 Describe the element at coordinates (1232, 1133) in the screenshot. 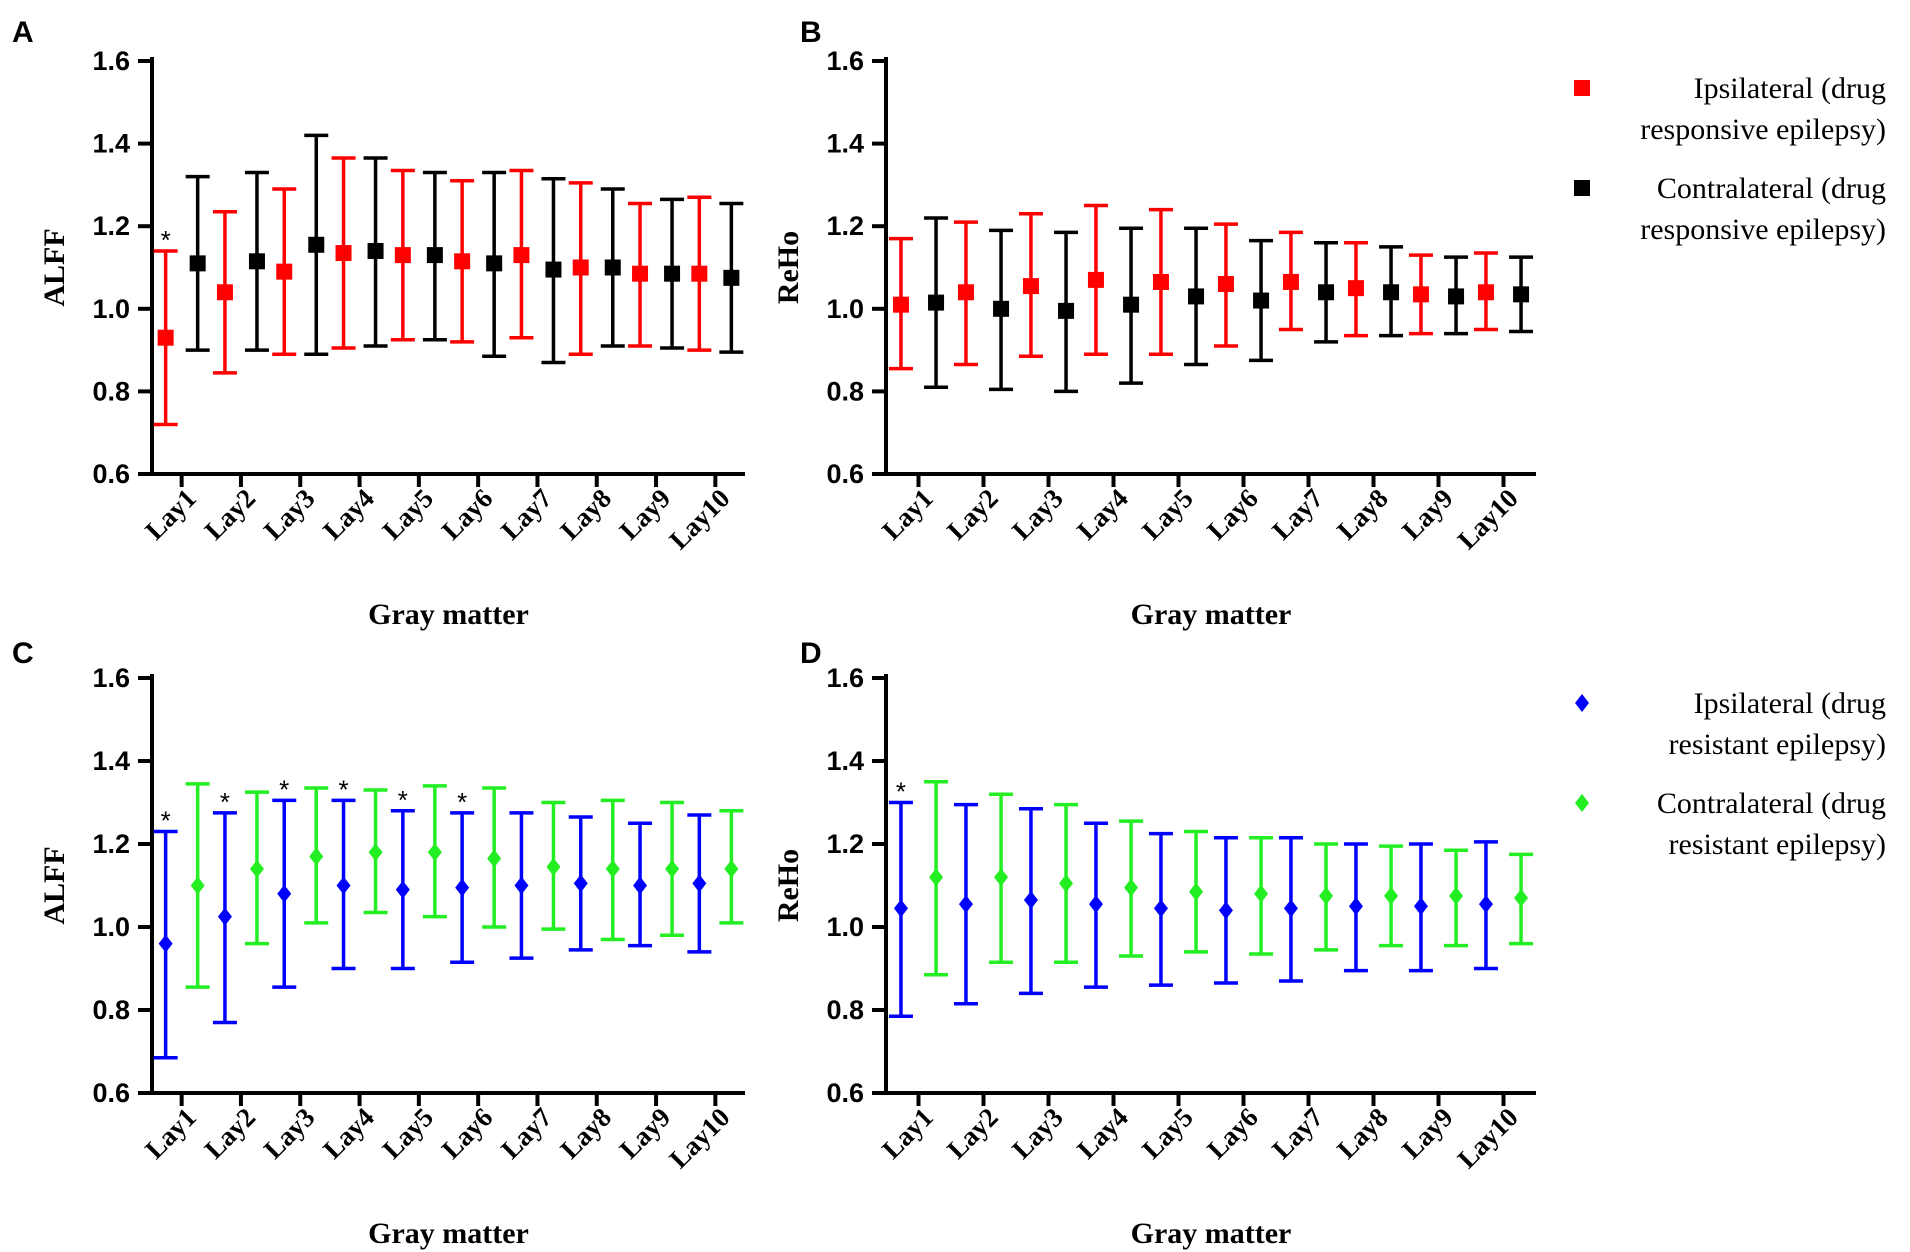

I see `x-tick-label: Lay6` at that location.